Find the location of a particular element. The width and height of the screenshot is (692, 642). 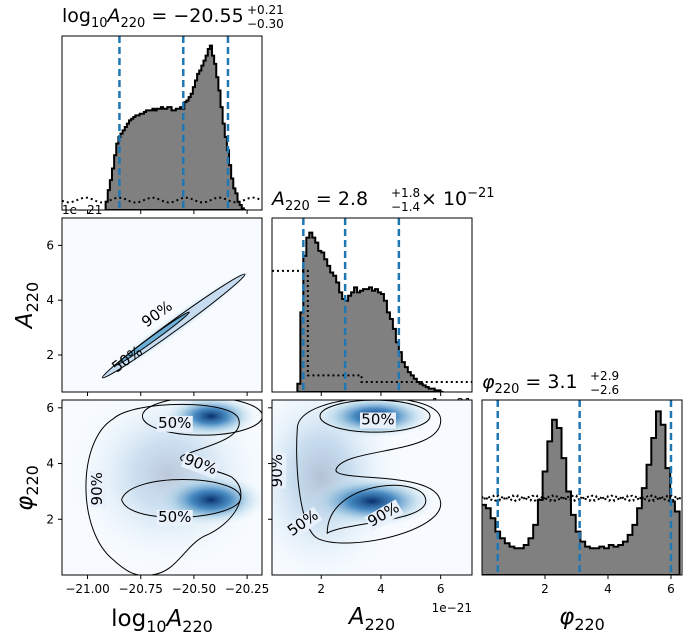

x-phi-row3-tick-label-2: 6 is located at coordinates (671, 589).